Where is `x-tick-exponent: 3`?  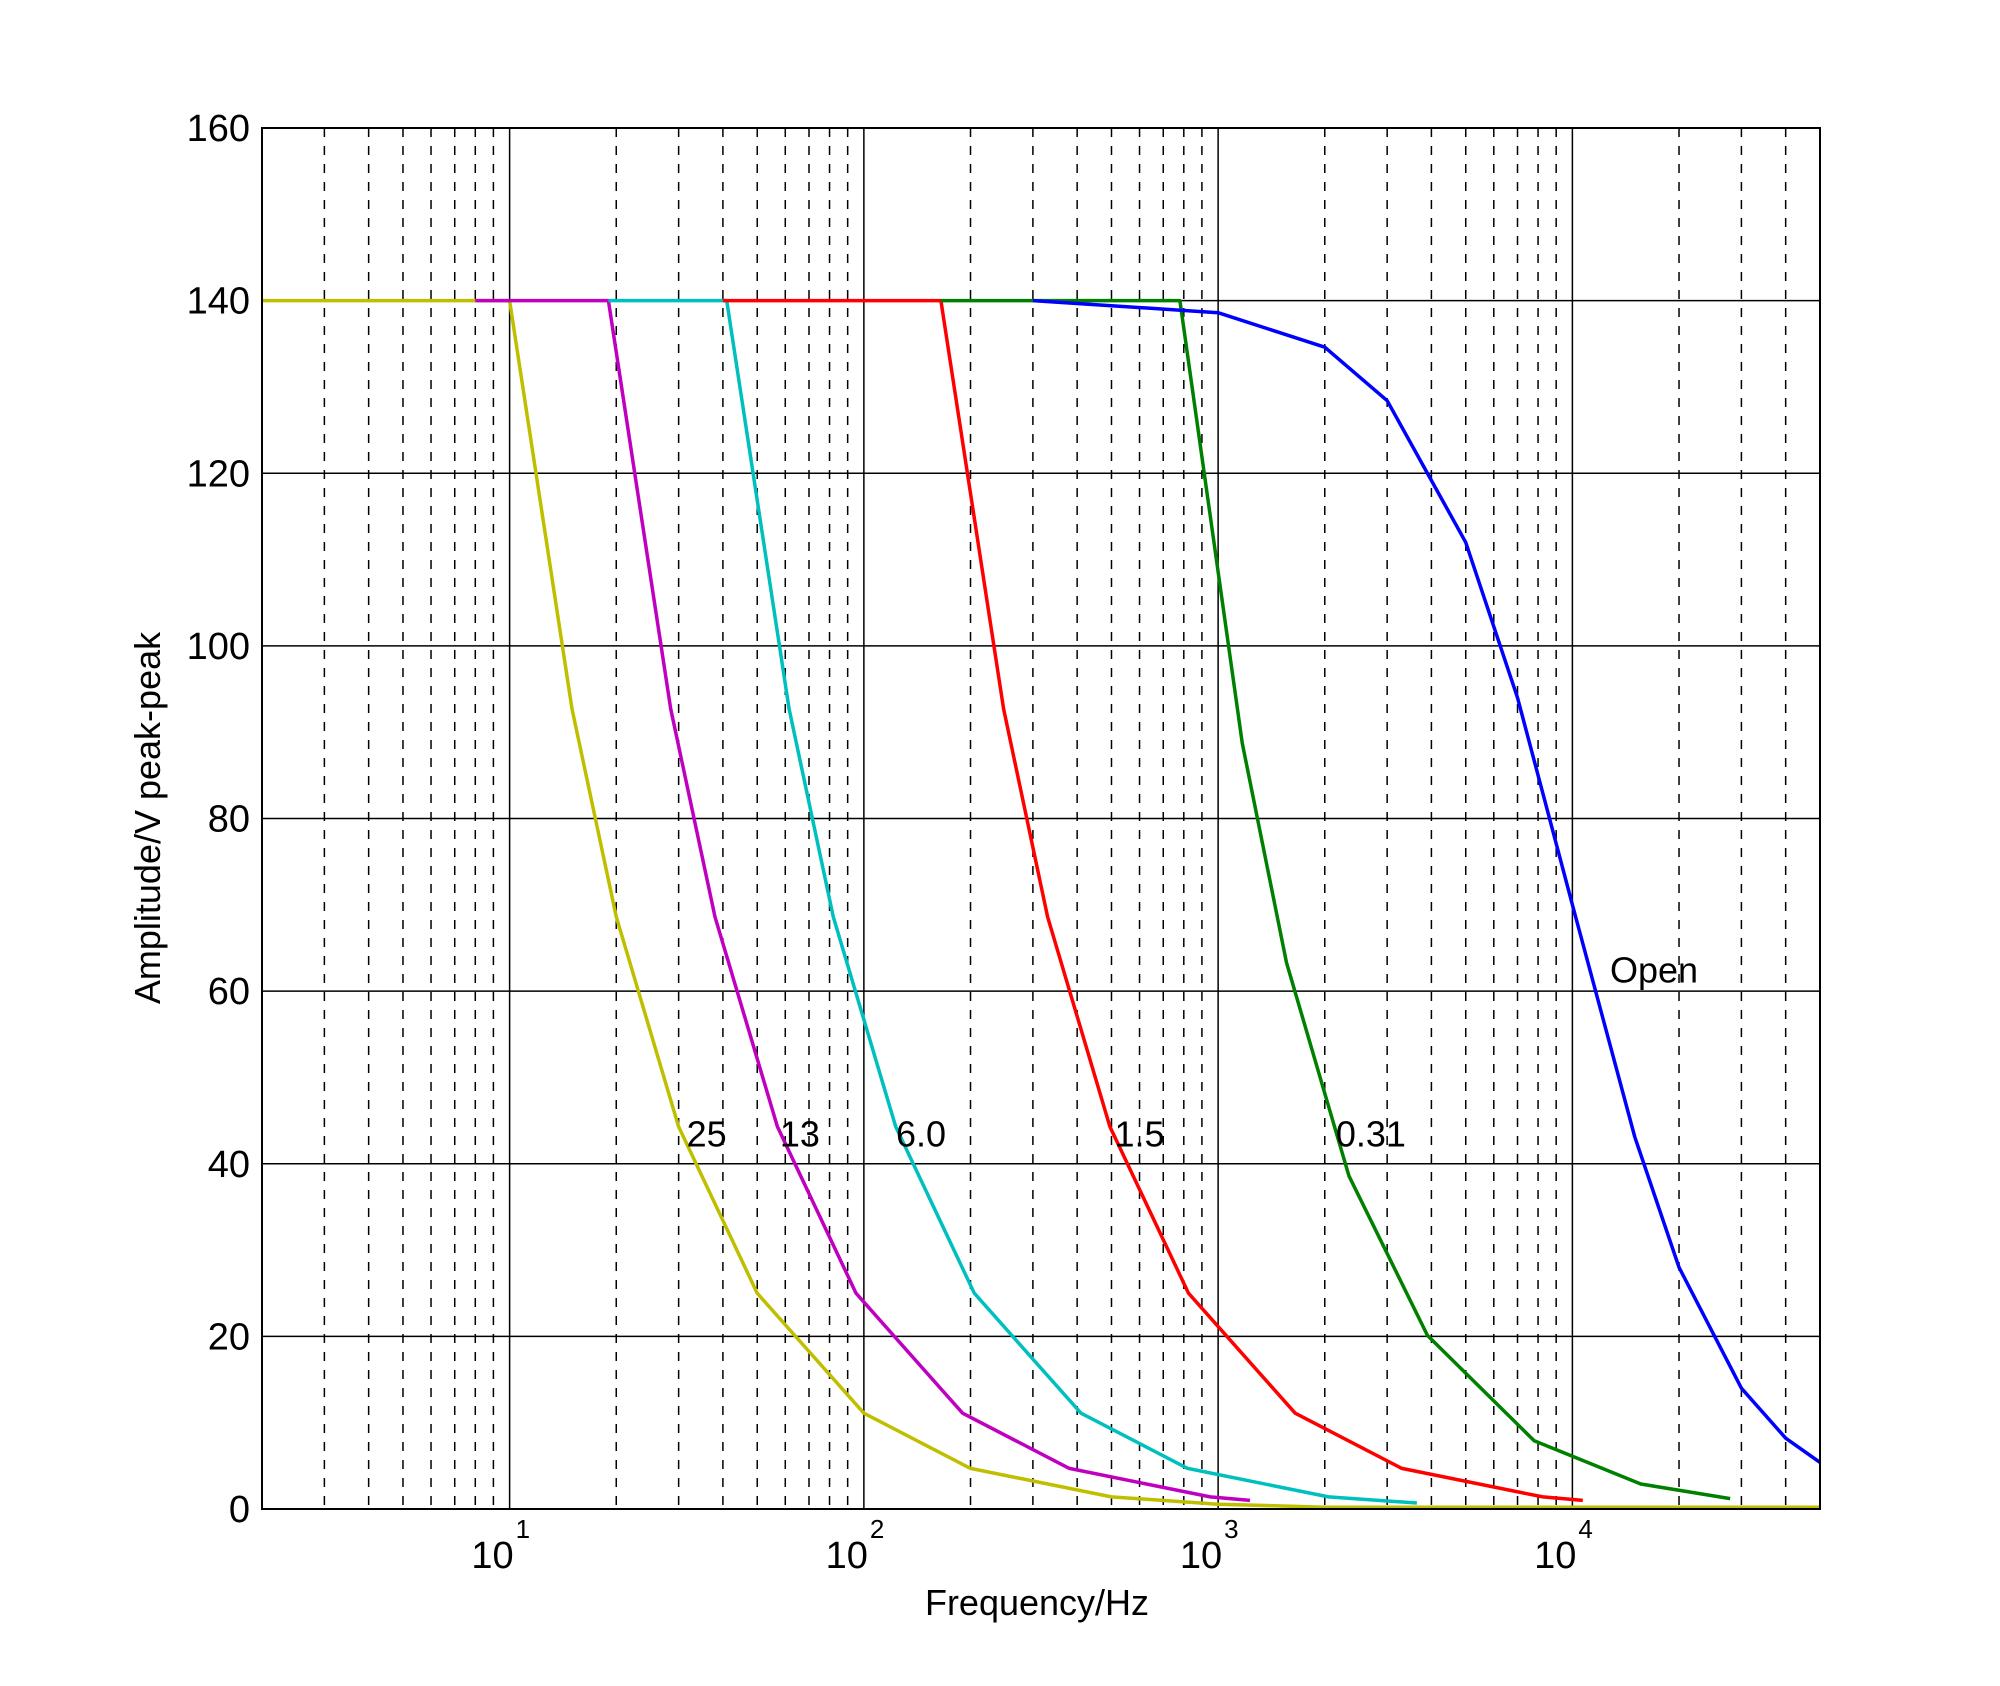
x-tick-exponent: 3 is located at coordinates (1231, 1529).